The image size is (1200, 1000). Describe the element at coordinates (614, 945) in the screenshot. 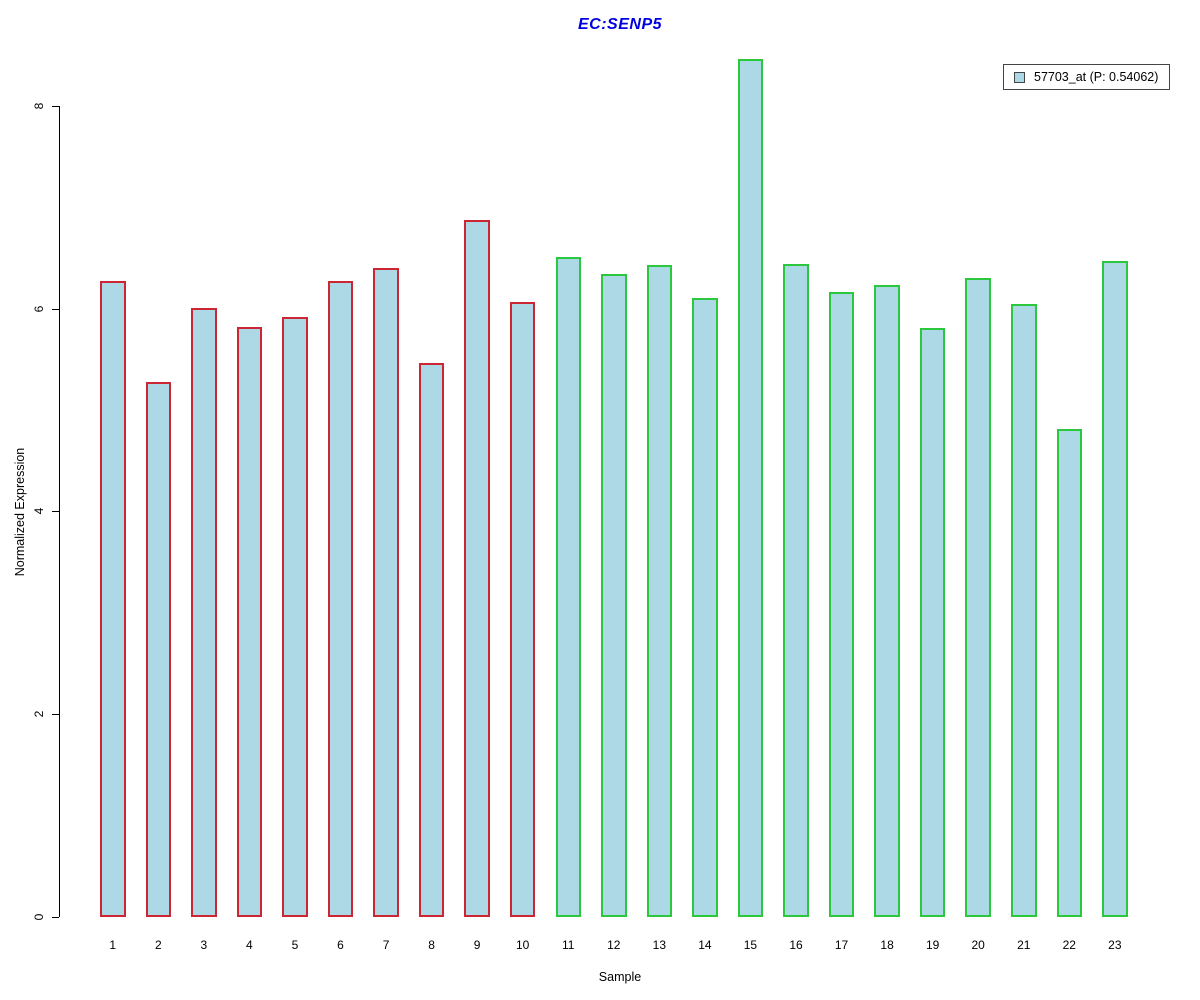

I see `x-tick-label: 12` at that location.